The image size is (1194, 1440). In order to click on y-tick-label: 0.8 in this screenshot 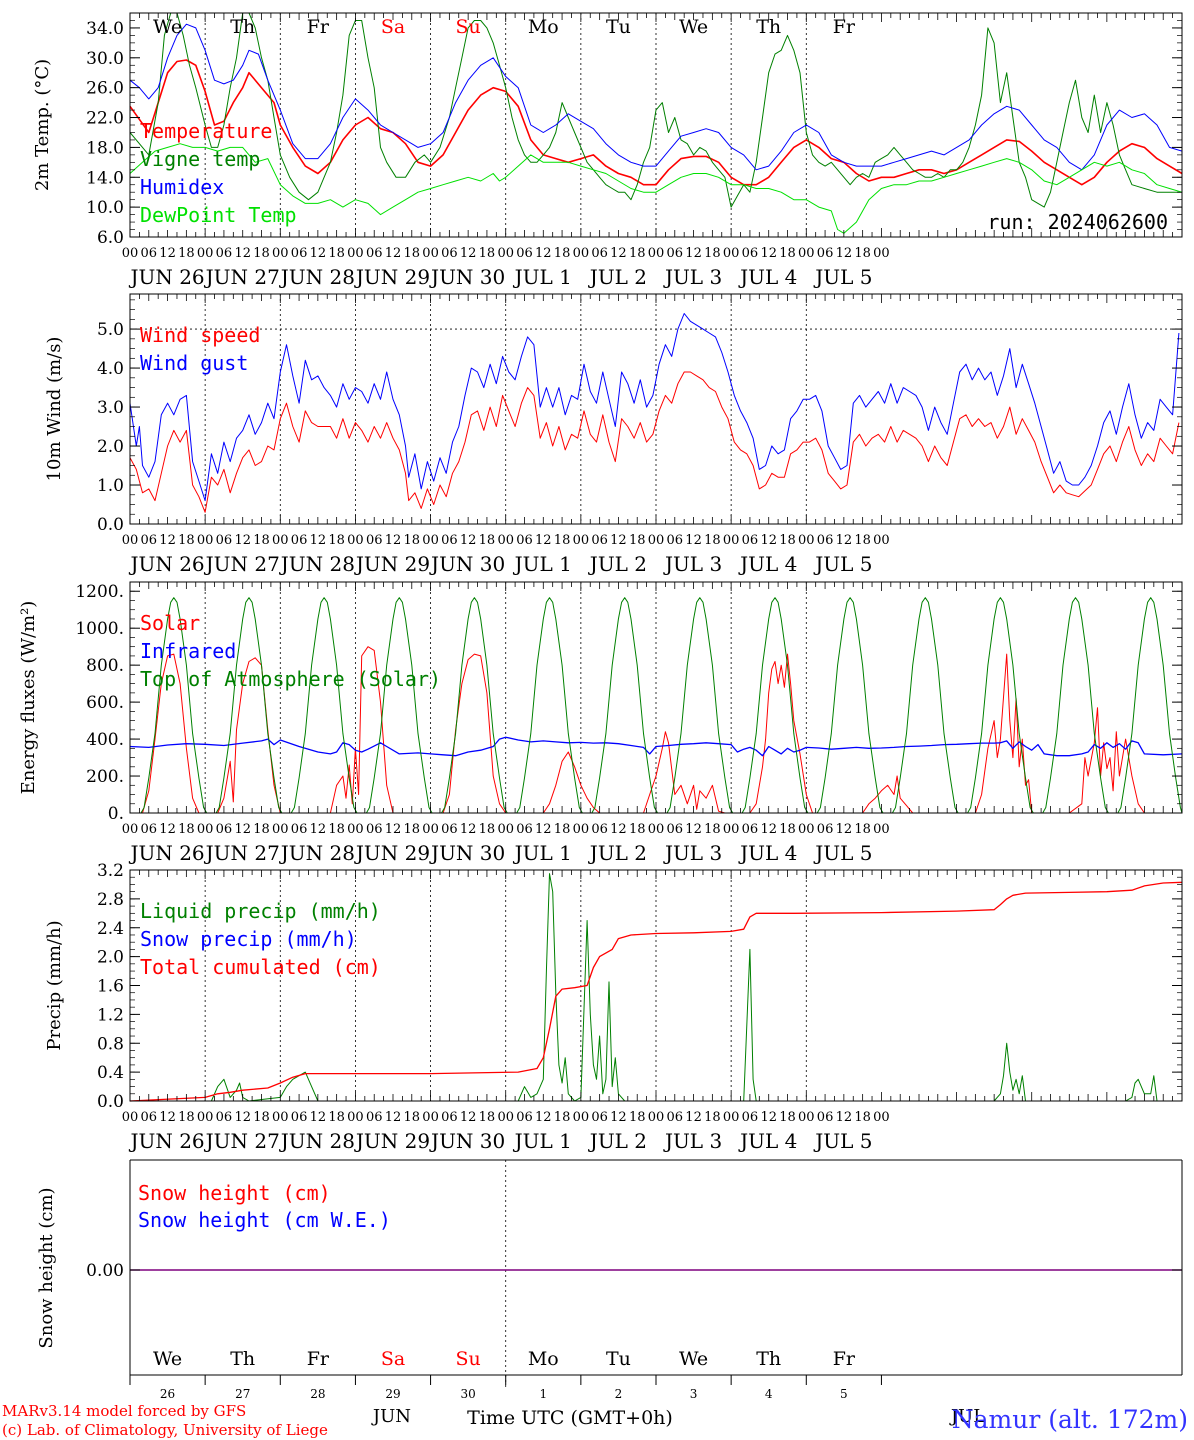, I will do `click(110, 1044)`.